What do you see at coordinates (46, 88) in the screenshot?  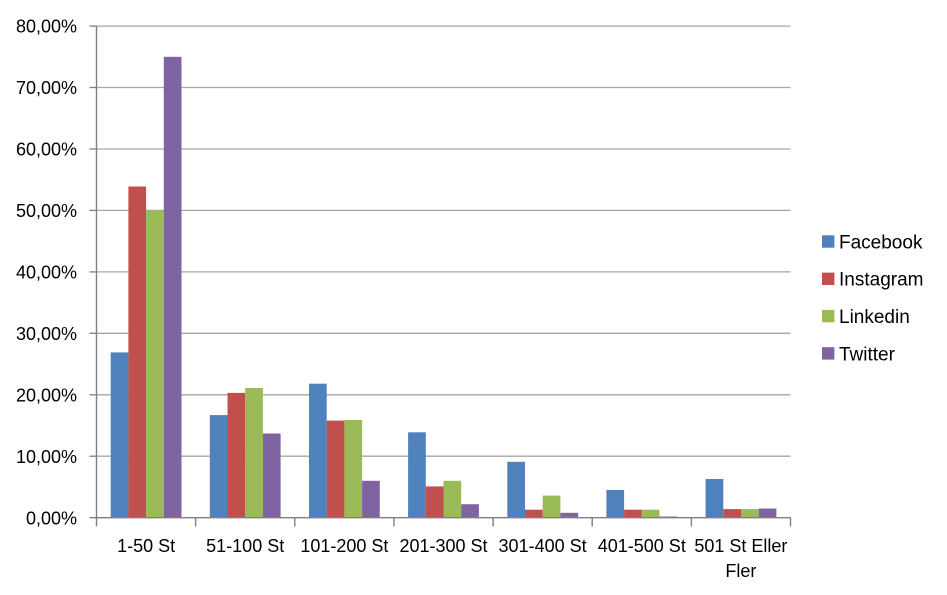 I see `svg-text: 70,00%` at bounding box center [46, 88].